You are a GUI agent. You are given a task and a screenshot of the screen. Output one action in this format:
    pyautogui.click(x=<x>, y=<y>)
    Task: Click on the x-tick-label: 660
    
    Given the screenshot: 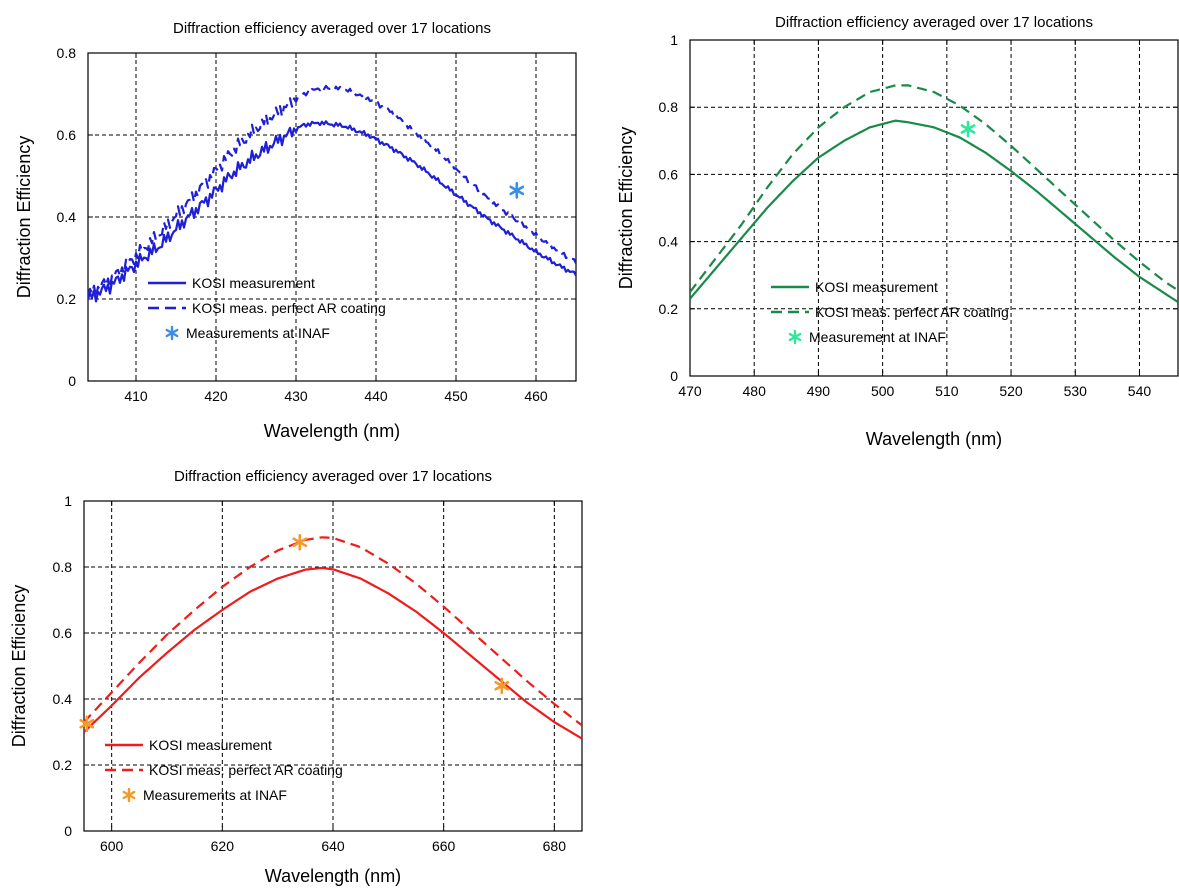 What is the action you would take?
    pyautogui.click(x=444, y=846)
    